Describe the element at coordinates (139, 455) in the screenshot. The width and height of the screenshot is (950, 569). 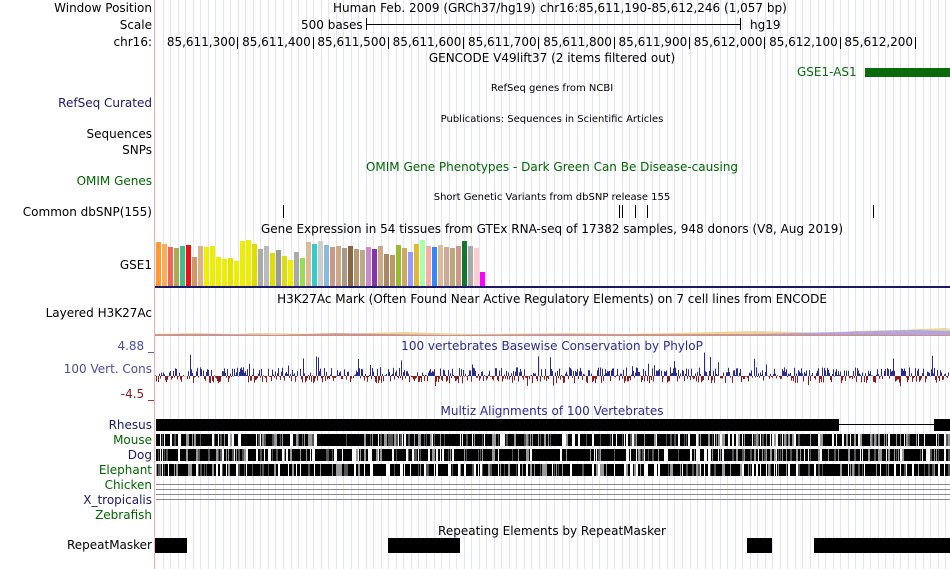
I see `species-dog-label: Dog` at that location.